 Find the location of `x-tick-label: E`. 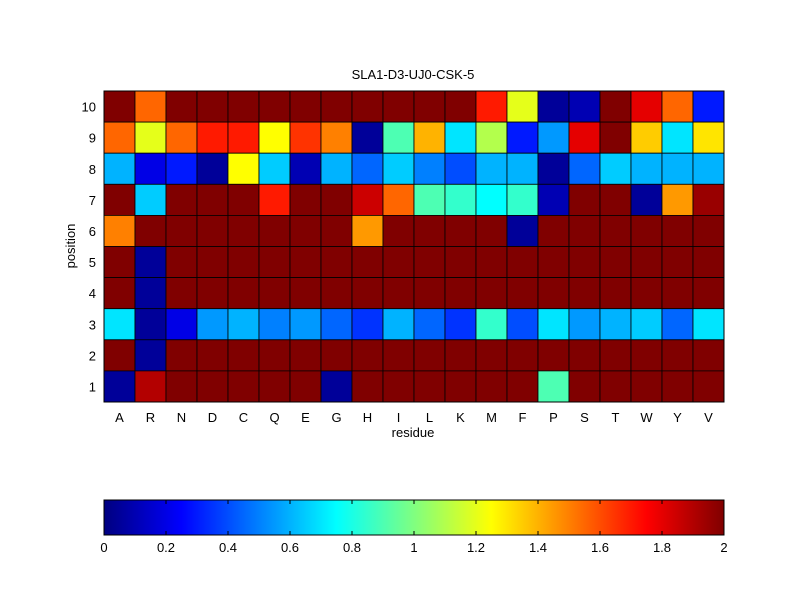

x-tick-label: E is located at coordinates (305, 417).